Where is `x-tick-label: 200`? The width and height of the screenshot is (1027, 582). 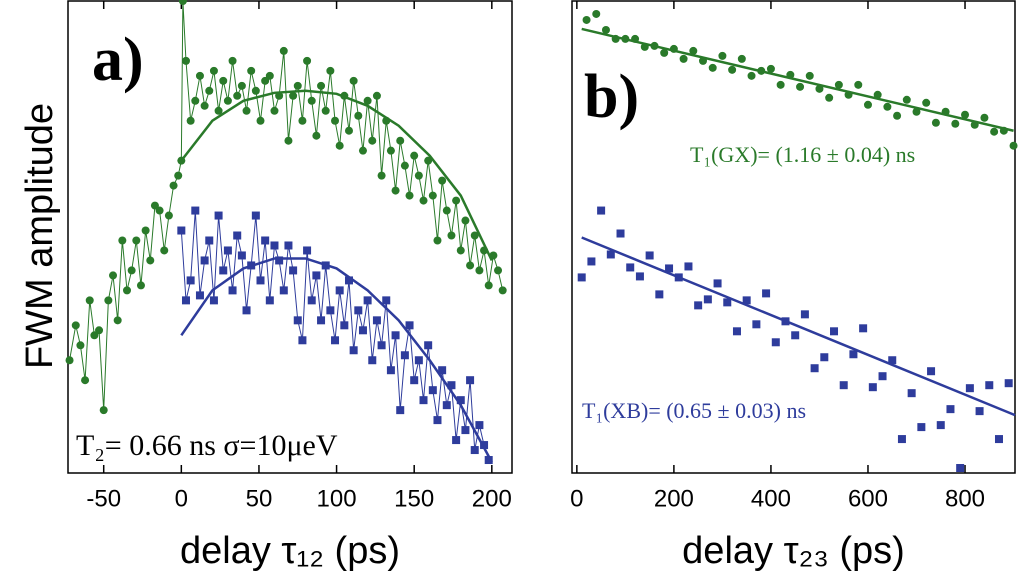
x-tick-label: 200 is located at coordinates (674, 498).